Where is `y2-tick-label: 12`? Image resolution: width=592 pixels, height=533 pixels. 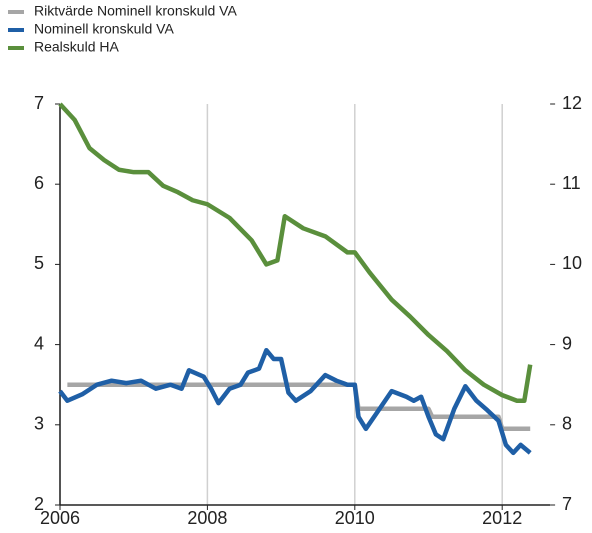 y2-tick-label: 12 is located at coordinates (572, 103).